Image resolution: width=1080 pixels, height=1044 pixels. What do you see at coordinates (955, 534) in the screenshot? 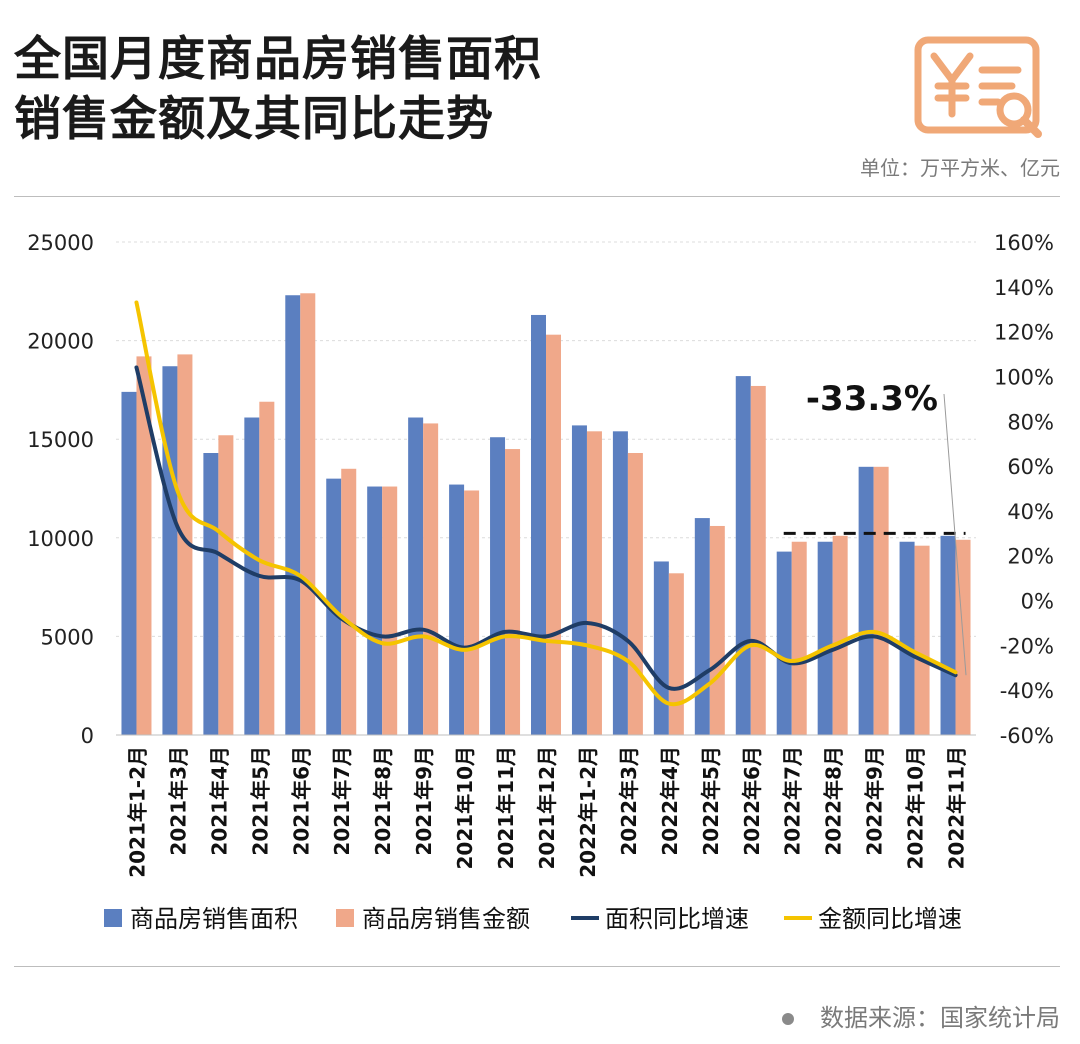
I see `annotation-leader-line` at bounding box center [955, 534].